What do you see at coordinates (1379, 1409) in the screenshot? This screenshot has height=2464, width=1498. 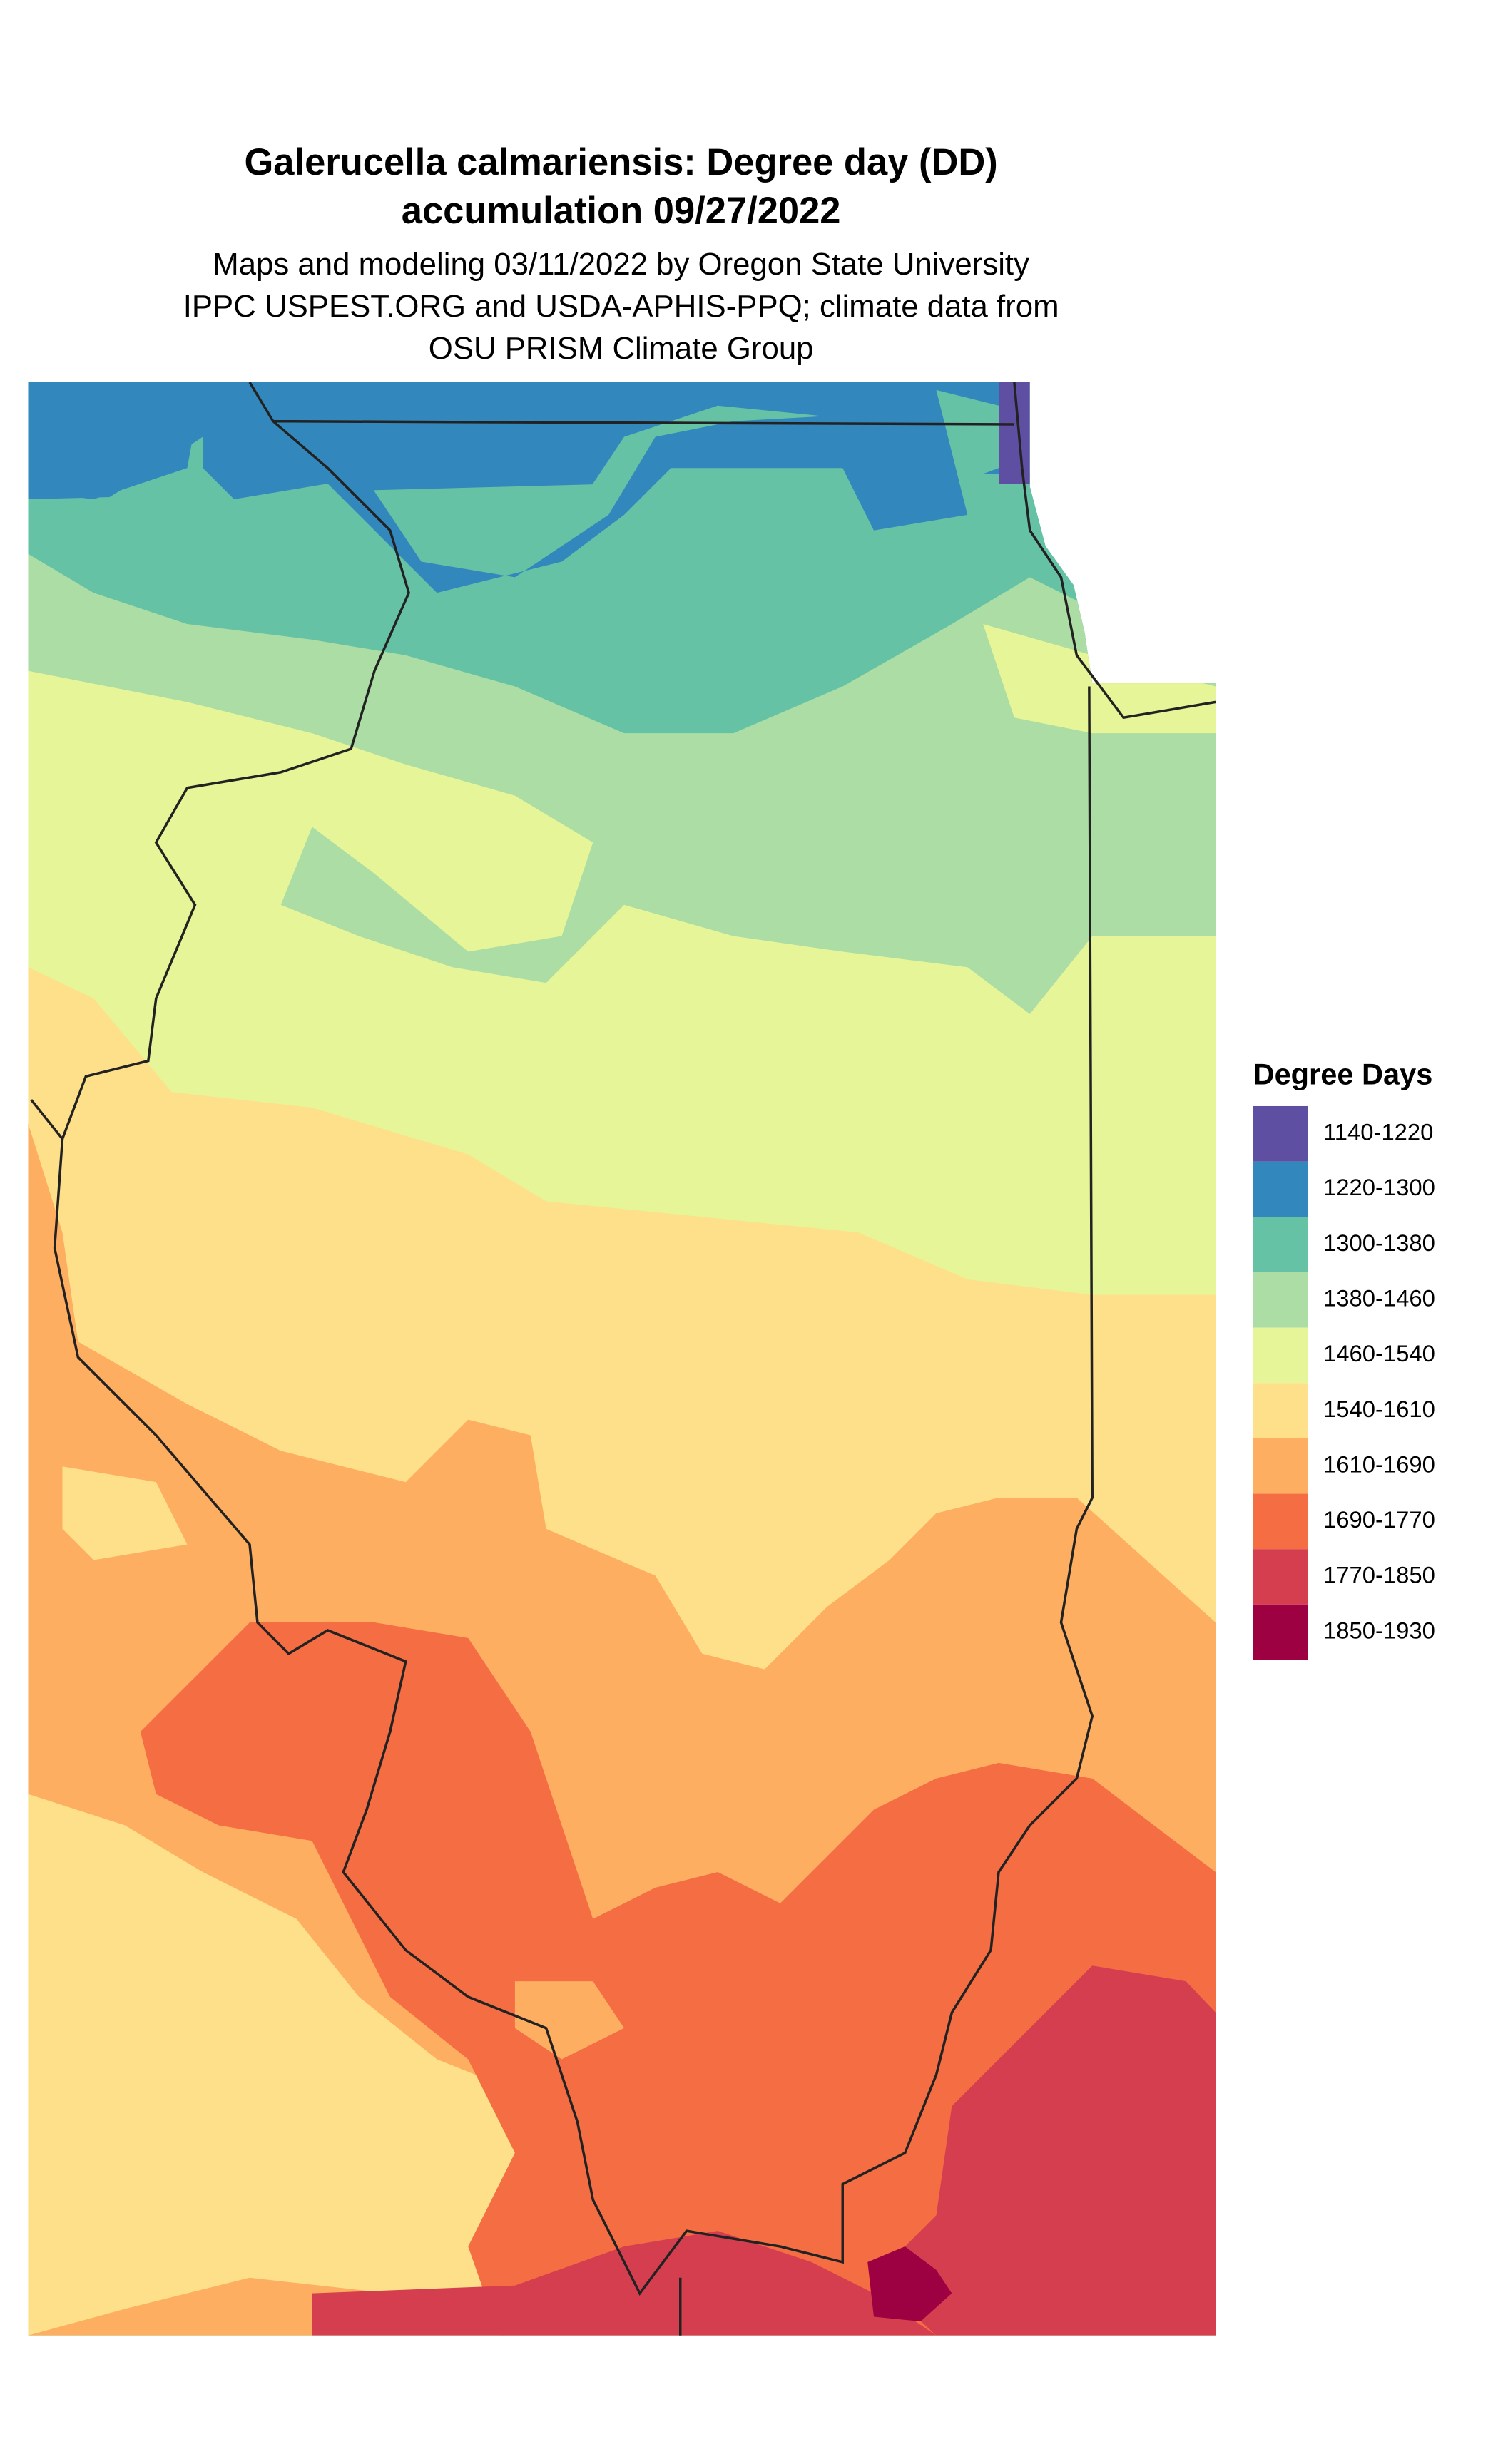 I see `legend-label: 1540-1610` at bounding box center [1379, 1409].